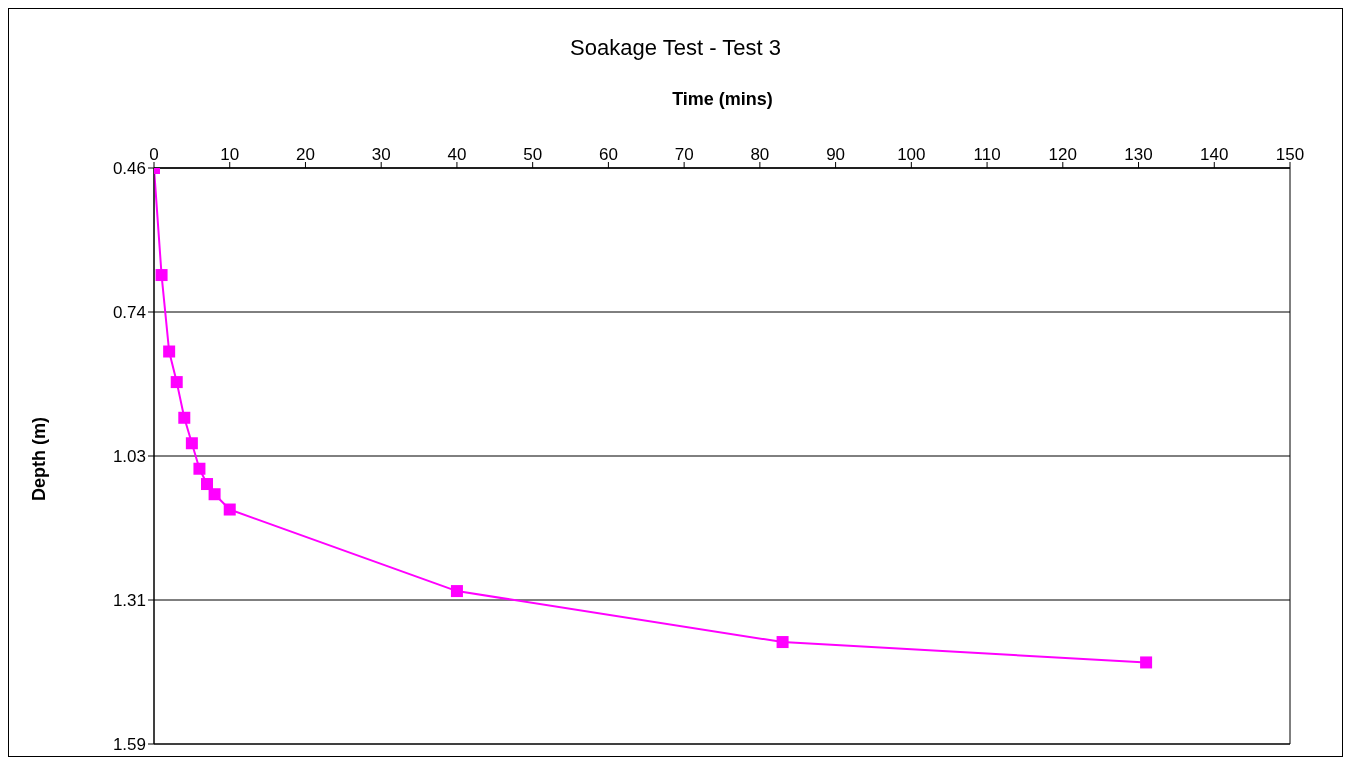 The width and height of the screenshot is (1351, 765). I want to click on x-tick-label: 40, so click(457, 154).